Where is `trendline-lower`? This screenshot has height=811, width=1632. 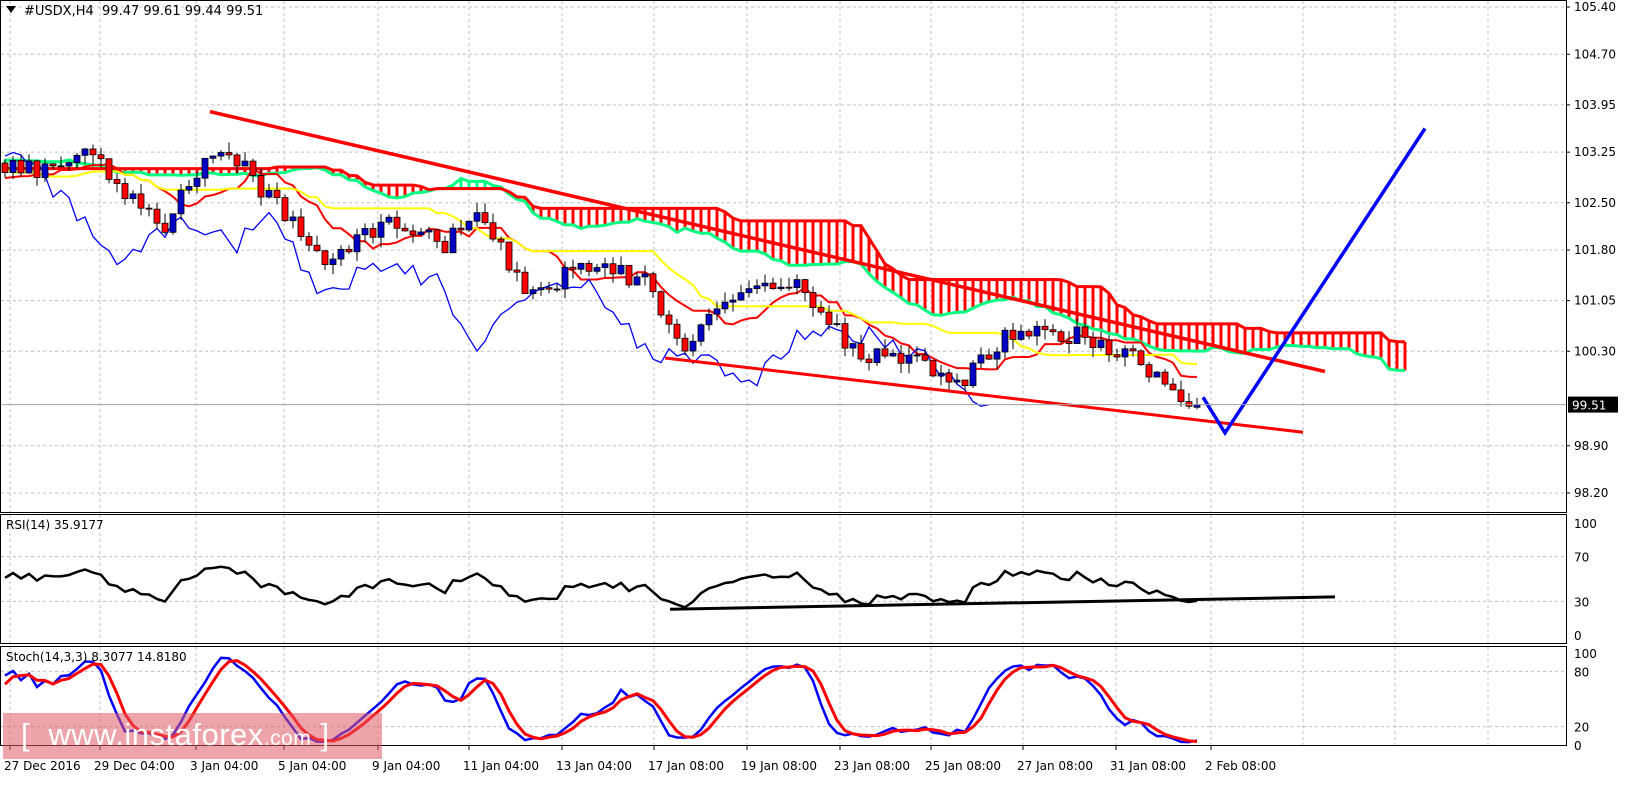
trendline-lower is located at coordinates (984, 395).